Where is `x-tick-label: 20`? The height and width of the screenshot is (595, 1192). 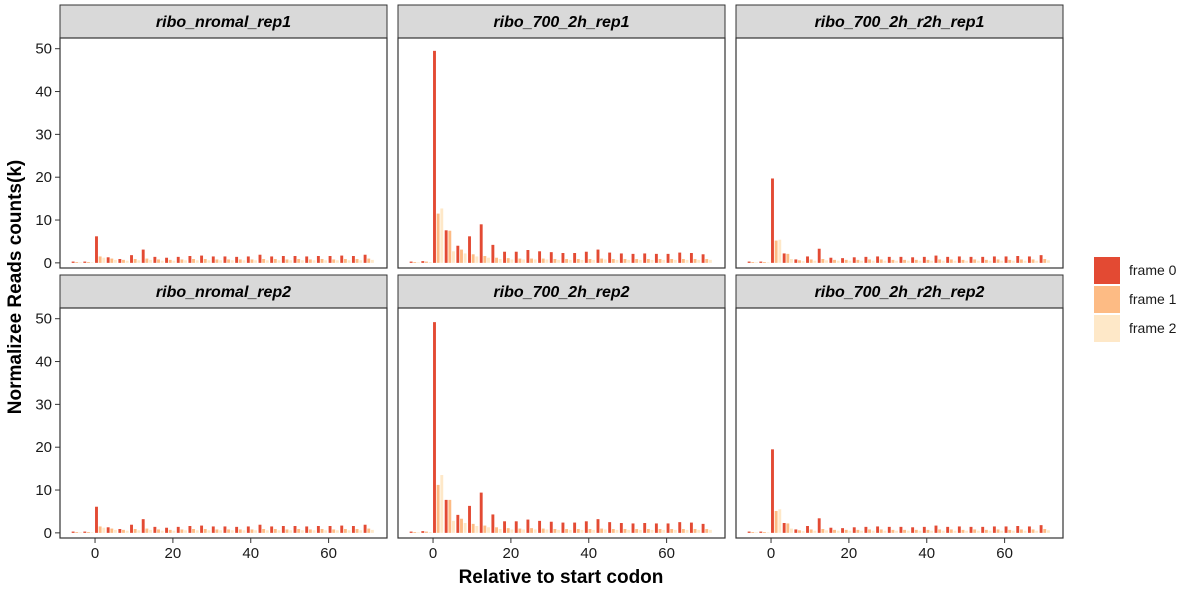 x-tick-label: 20 is located at coordinates (511, 553).